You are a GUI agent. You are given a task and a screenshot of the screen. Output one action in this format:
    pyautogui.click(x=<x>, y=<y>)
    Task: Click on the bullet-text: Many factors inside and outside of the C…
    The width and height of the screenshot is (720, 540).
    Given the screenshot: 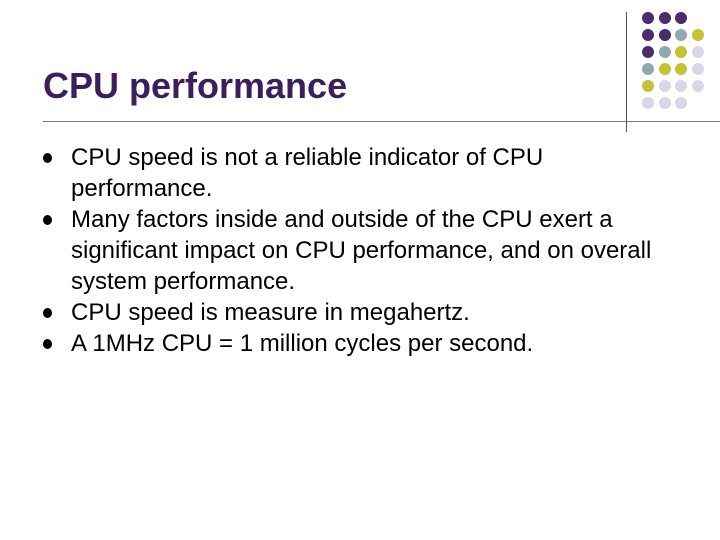 What is the action you would take?
    pyautogui.click(x=361, y=250)
    